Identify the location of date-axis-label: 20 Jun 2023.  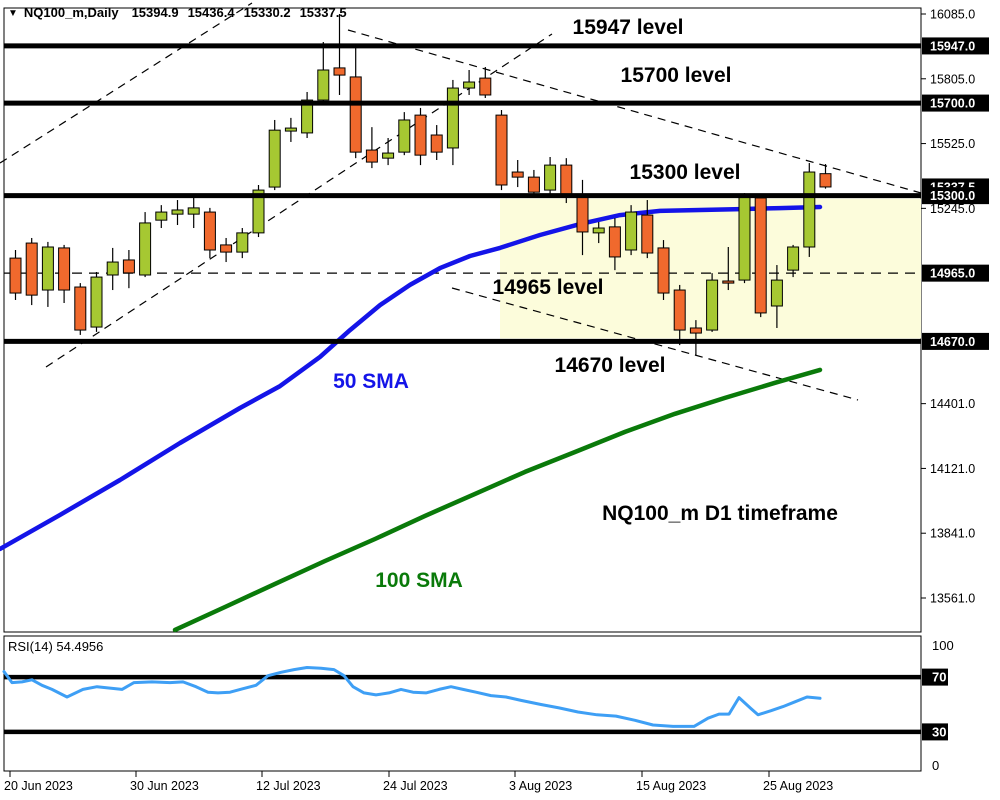
(38, 786).